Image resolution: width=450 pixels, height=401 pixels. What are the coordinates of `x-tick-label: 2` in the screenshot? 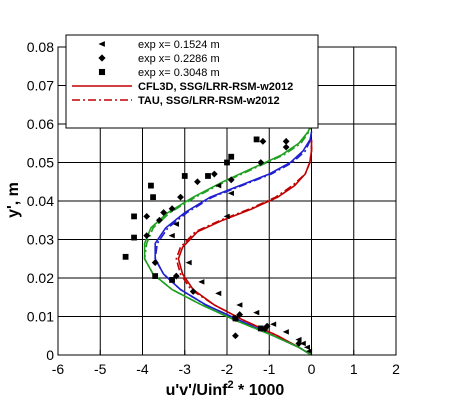 It's located at (396, 369).